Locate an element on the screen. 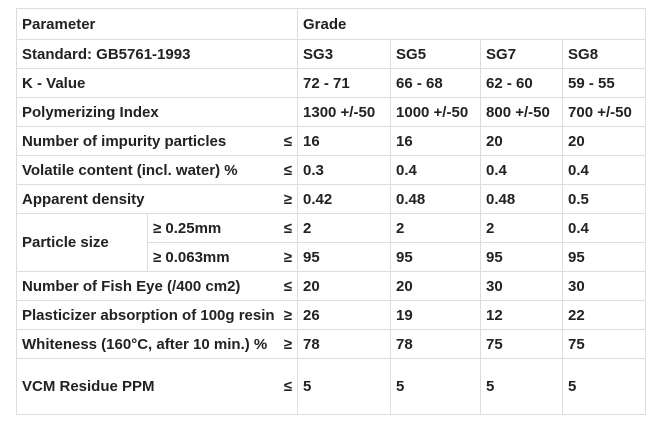 The height and width of the screenshot is (422, 662). label: Number of impurity particles is located at coordinates (124, 141).